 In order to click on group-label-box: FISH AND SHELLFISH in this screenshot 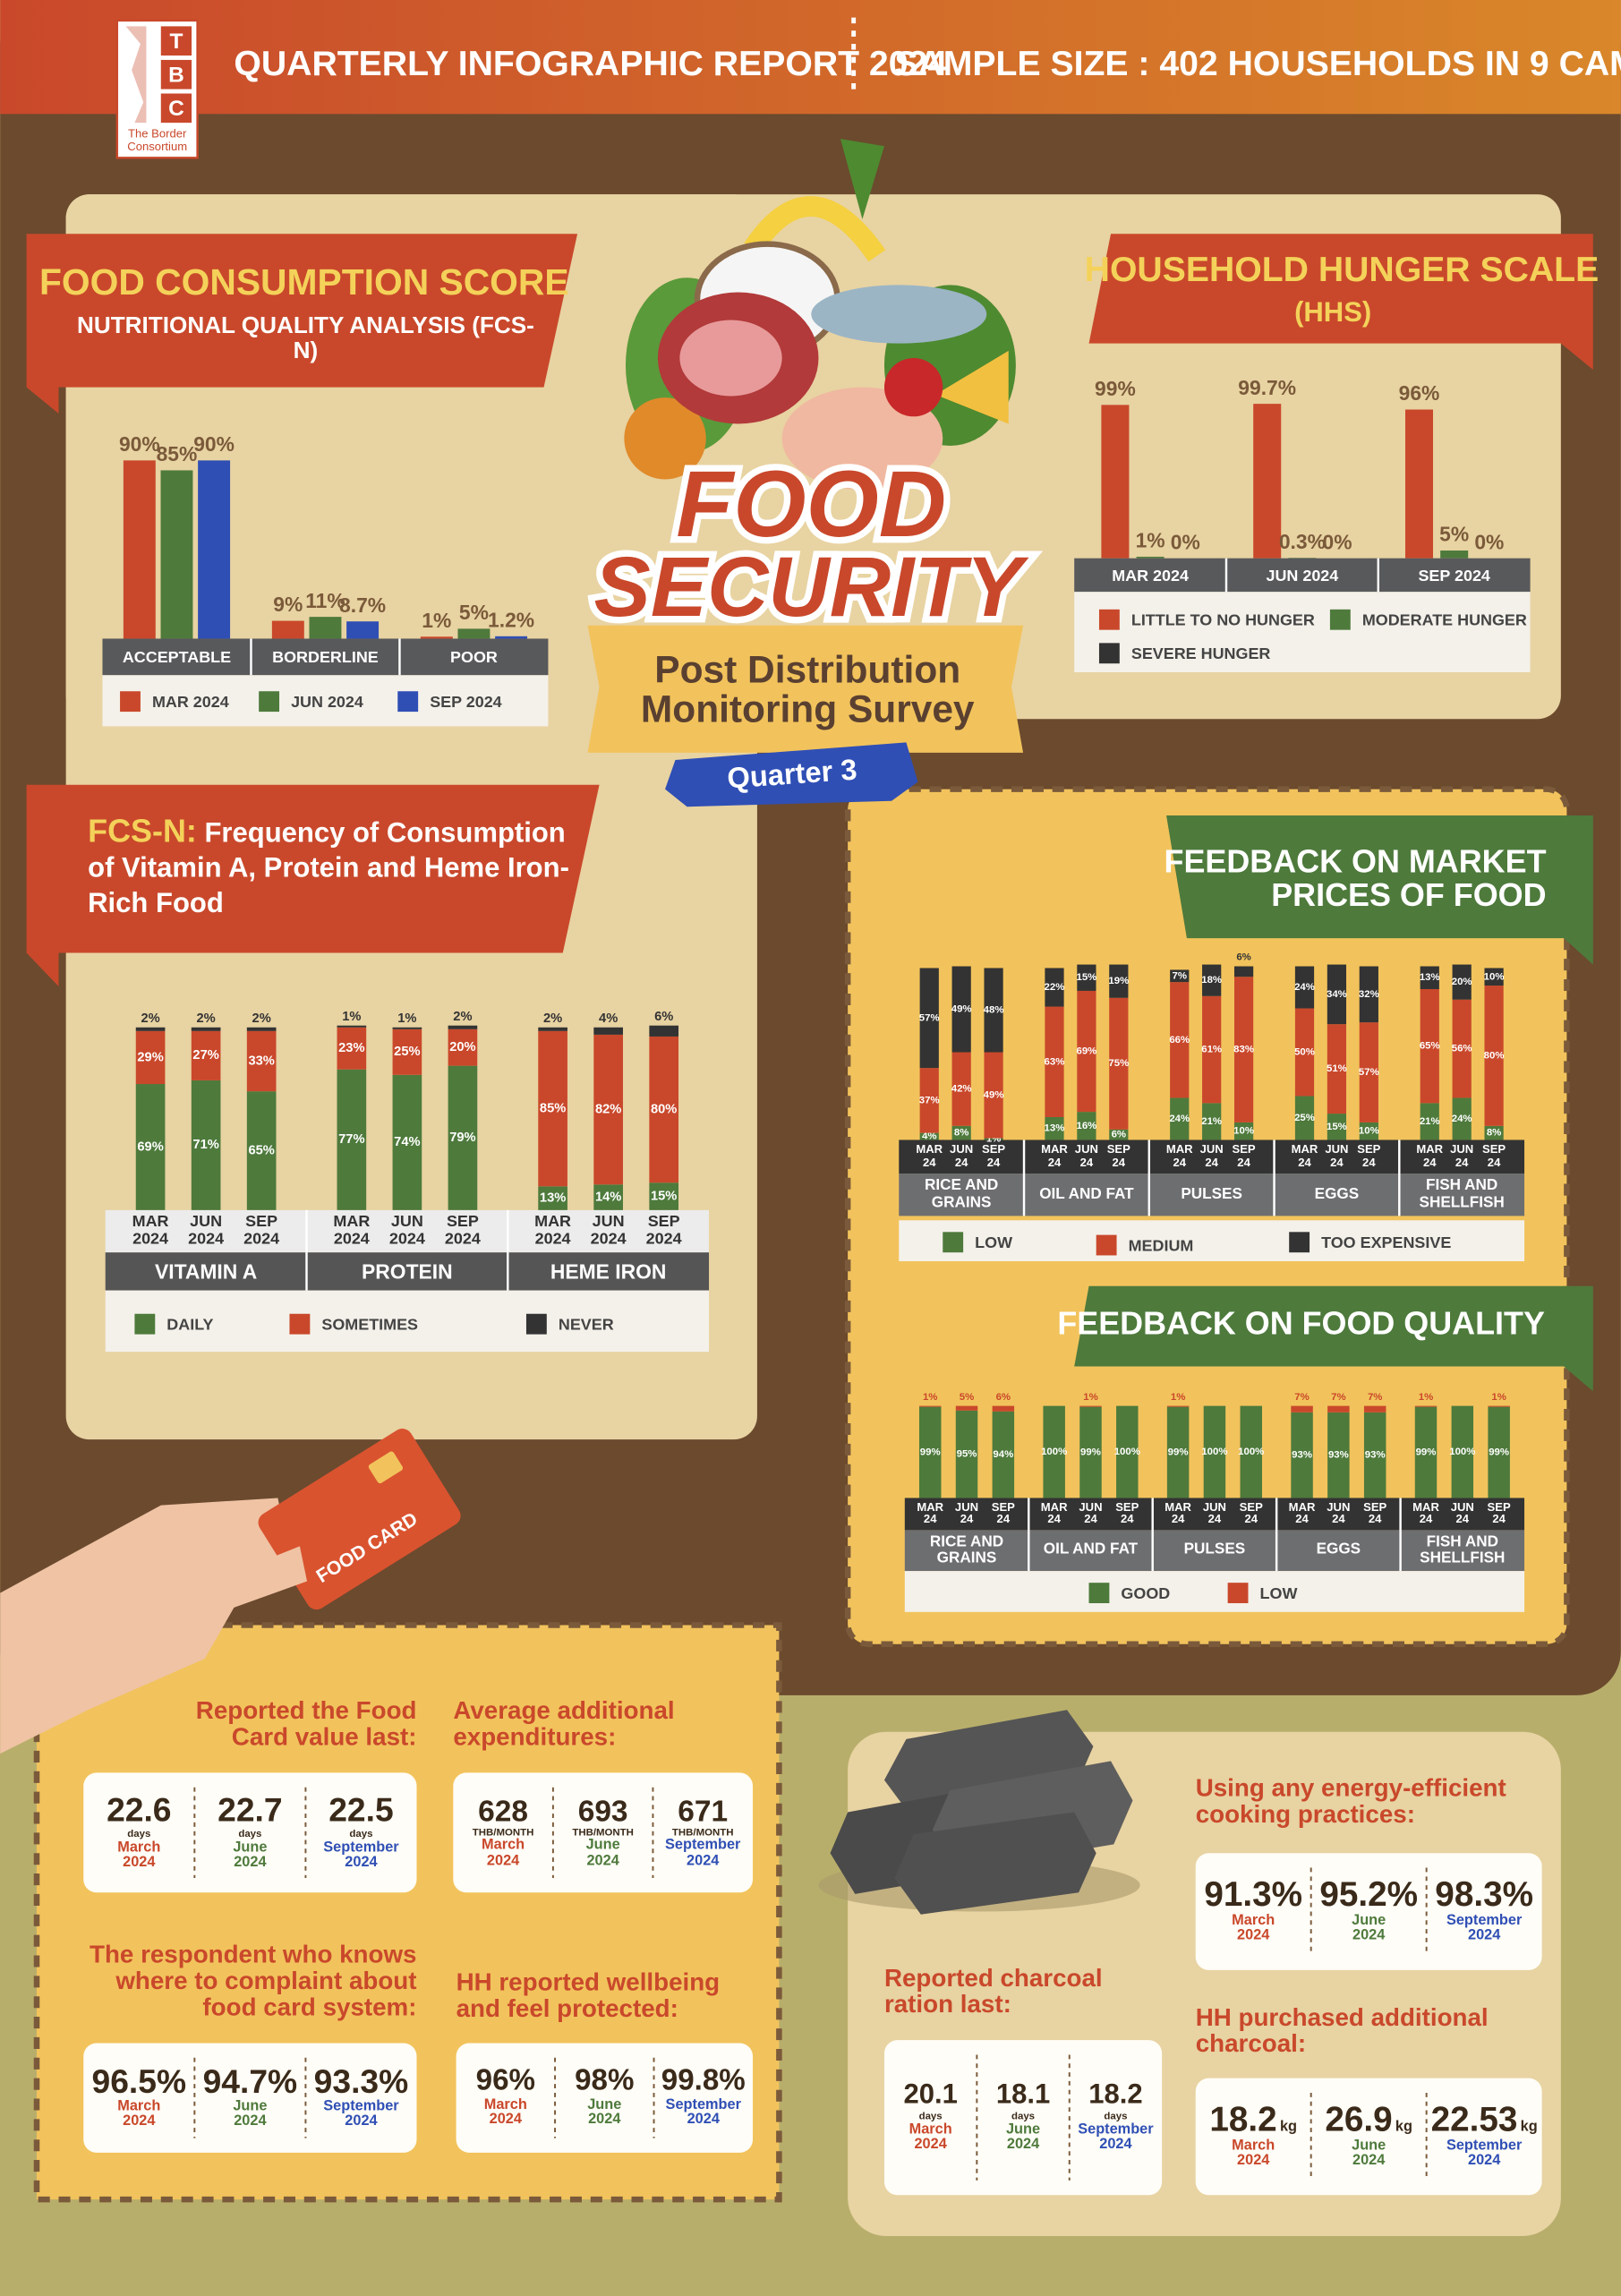, I will do `click(1462, 1549)`.